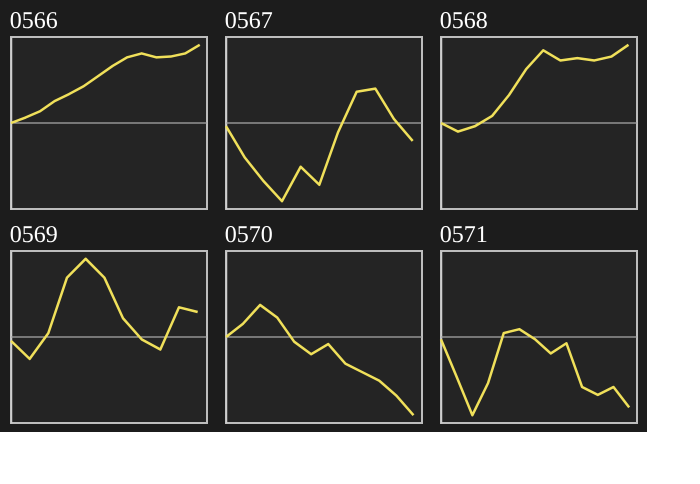 This screenshot has height=484, width=700. I want to click on chart-title: 0571, so click(464, 235).